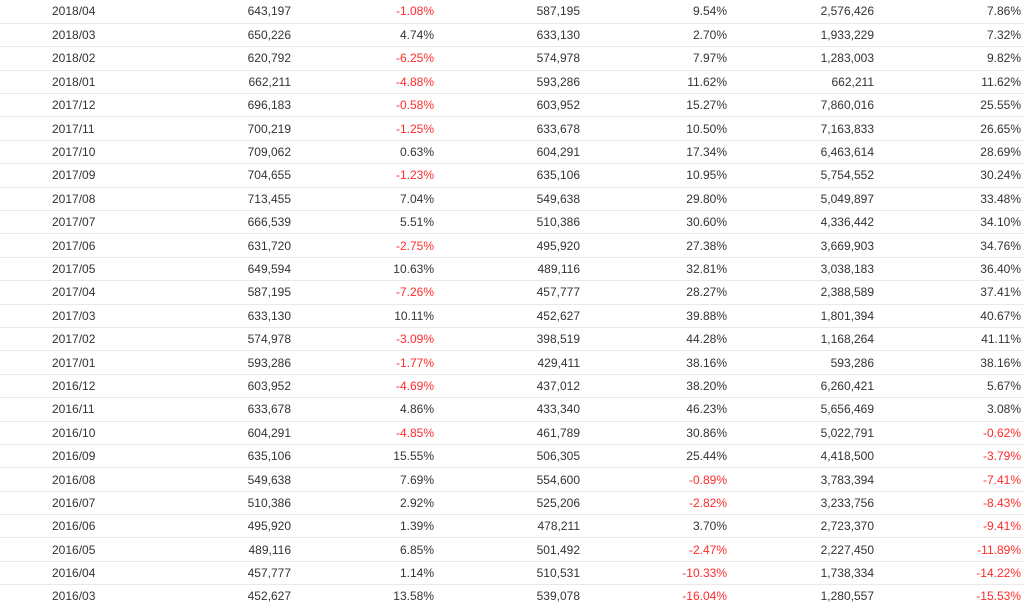 The height and width of the screenshot is (605, 1024). I want to click on value-a-cell: 631,720, so click(206, 245).